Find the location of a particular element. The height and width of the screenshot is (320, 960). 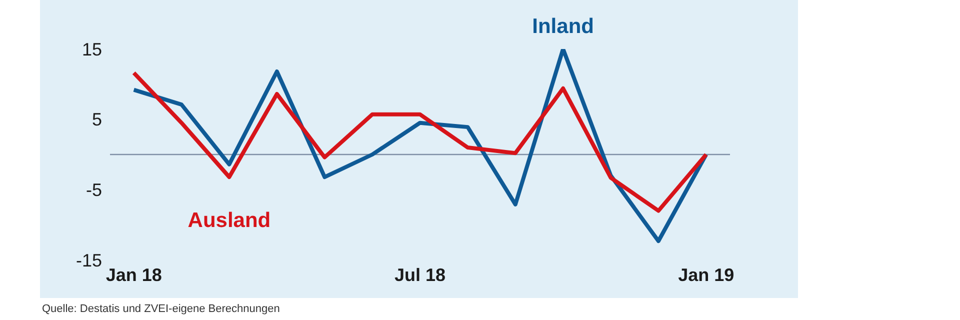

x-tick-label: Jan 18 is located at coordinates (134, 274).